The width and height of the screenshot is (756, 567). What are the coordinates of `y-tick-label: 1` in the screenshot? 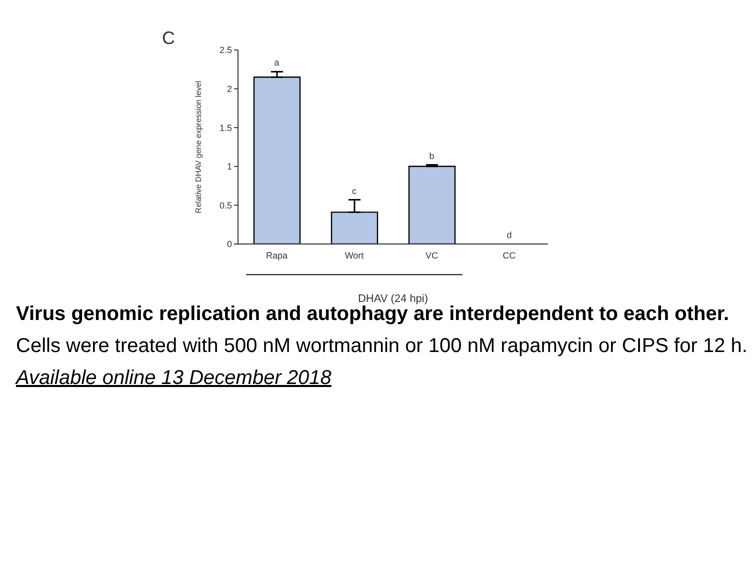 It's located at (229, 167).